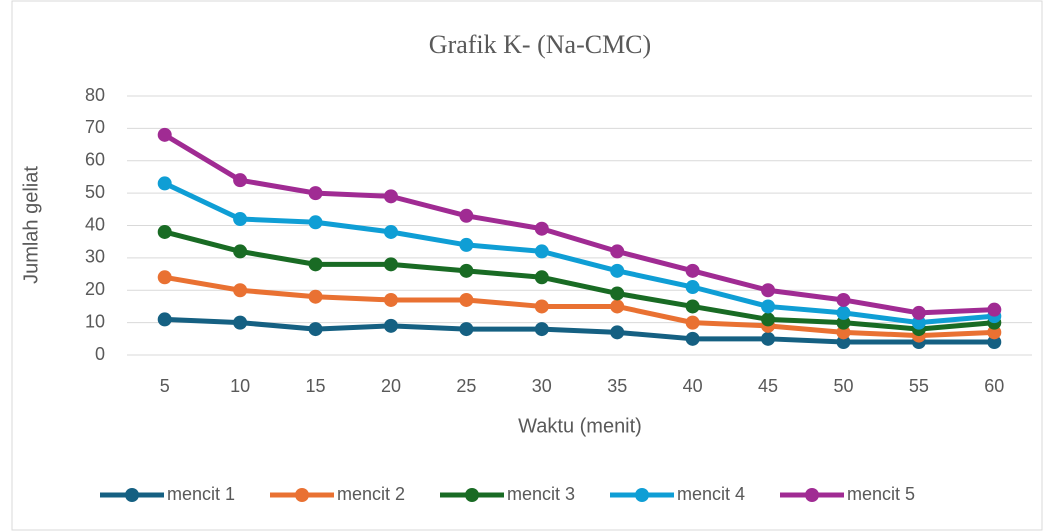 The image size is (1057, 531). Describe the element at coordinates (391, 386) in the screenshot. I see `x-tick-label: 20` at that location.